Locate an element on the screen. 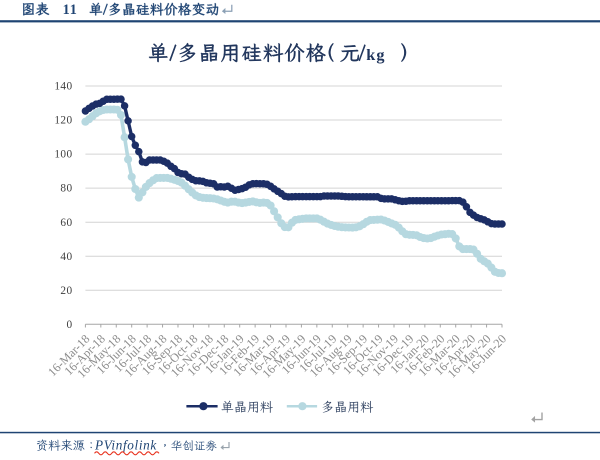 The width and height of the screenshot is (600, 460). svg-text: PVinfolink is located at coordinates (125, 445).